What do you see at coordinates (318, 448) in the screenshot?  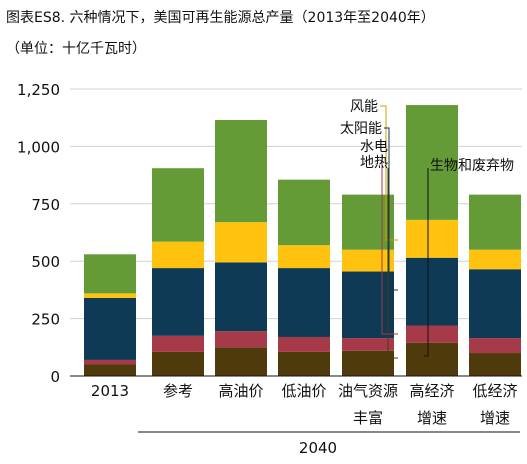 I see `group-label: 2040` at bounding box center [318, 448].